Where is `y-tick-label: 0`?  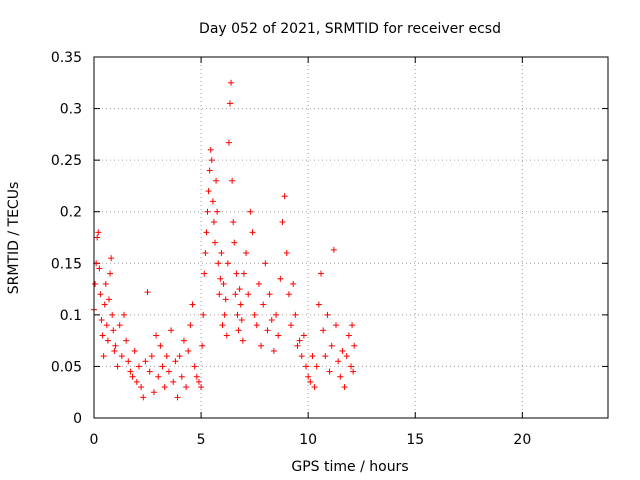
y-tick-label: 0 is located at coordinates (77, 419).